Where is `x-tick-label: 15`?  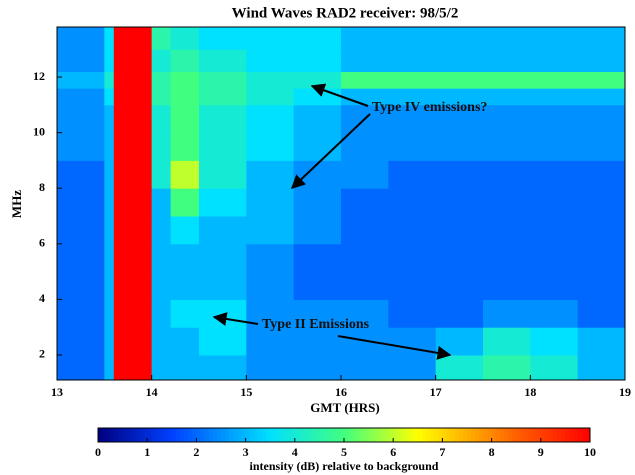 x-tick-label: 15 is located at coordinates (246, 392).